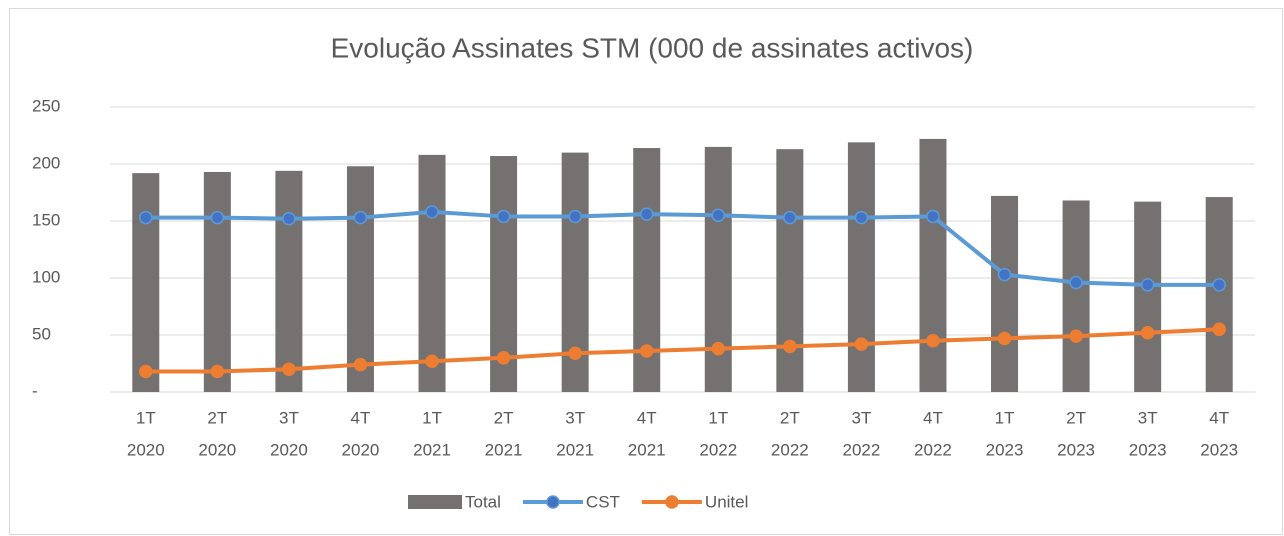 The image size is (1284, 536). What do you see at coordinates (46, 105) in the screenshot?
I see `y-tick-label: 250` at bounding box center [46, 105].